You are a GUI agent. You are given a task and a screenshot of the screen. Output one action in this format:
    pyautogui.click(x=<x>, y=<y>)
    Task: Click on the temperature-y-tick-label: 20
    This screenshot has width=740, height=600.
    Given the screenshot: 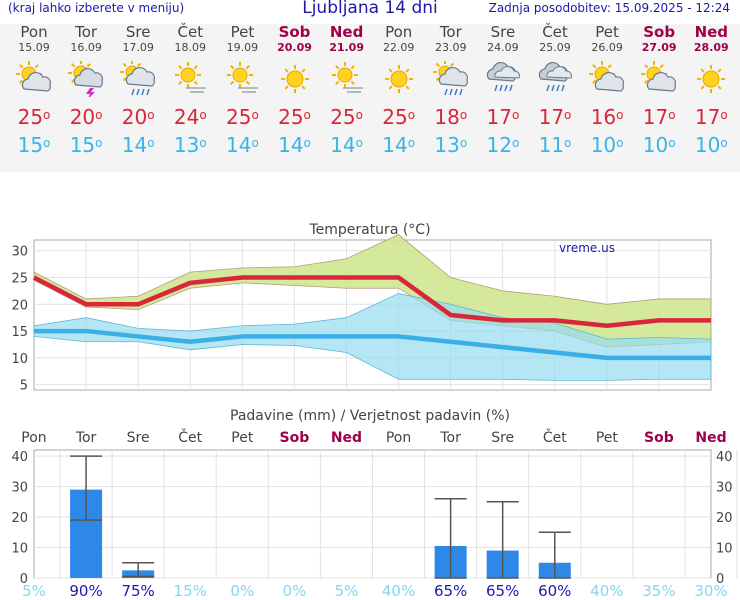 What is the action you would take?
    pyautogui.click(x=19, y=305)
    